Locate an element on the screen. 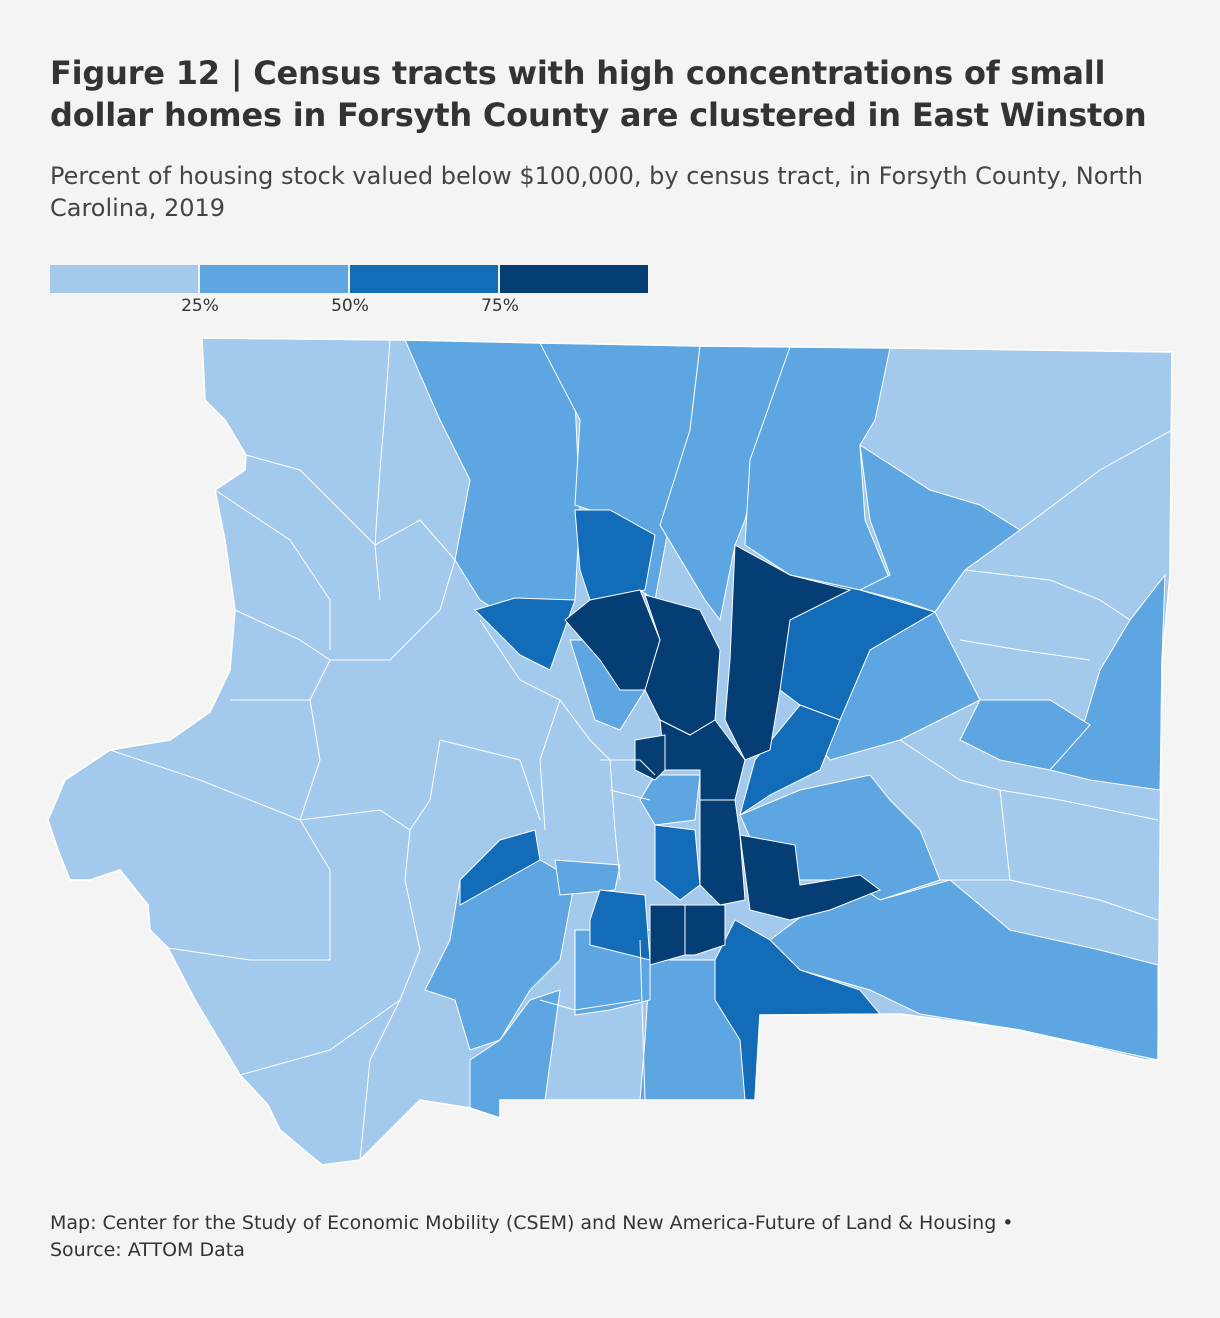 The image size is (1220, 1318). legend-tick-50: 50% is located at coordinates (350, 306).